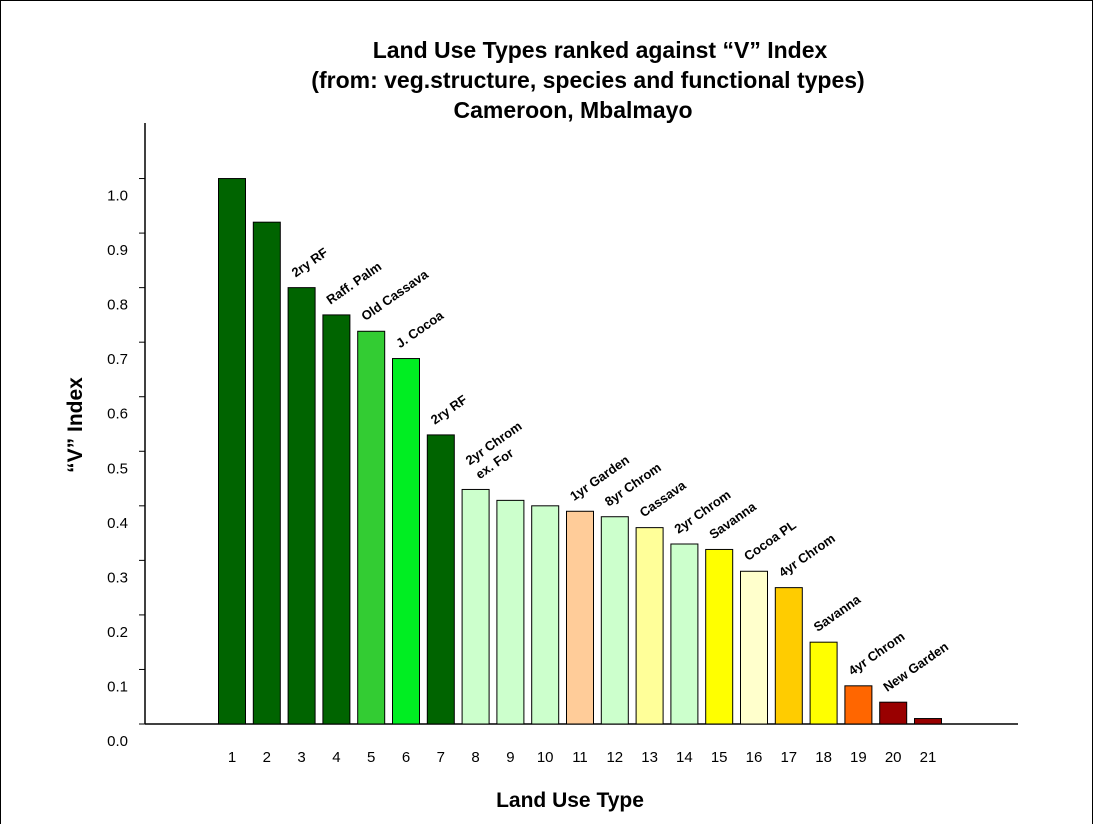 Image resolution: width=1093 pixels, height=829 pixels. Describe the element at coordinates (406, 757) in the screenshot. I see `x-tick-label: 6` at that location.